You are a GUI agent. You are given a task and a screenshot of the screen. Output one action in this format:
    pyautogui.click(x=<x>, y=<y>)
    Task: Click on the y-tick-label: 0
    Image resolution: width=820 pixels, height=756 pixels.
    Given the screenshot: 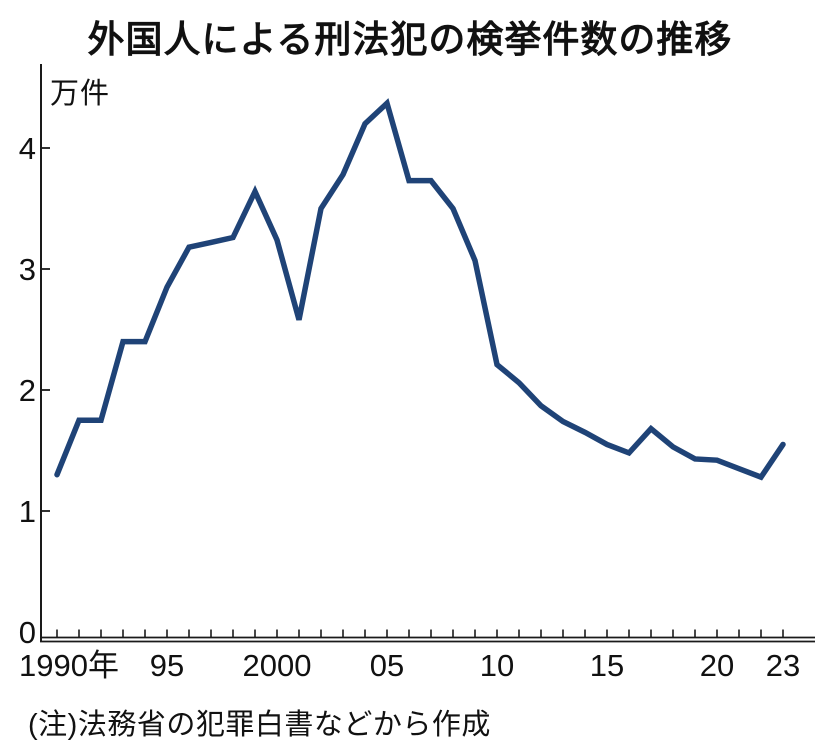 What is the action you would take?
    pyautogui.click(x=27, y=632)
    